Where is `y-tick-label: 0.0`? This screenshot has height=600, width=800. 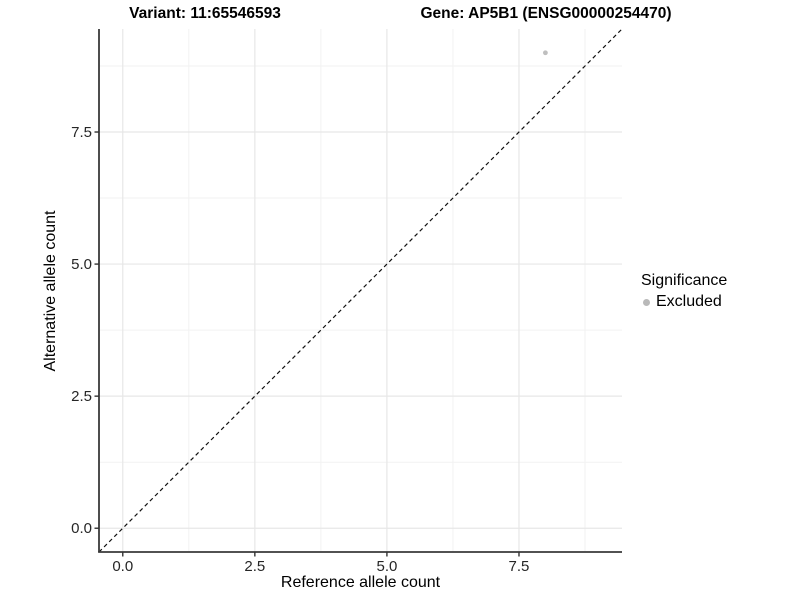
y-tick-label: 0.0 is located at coordinates (81, 528).